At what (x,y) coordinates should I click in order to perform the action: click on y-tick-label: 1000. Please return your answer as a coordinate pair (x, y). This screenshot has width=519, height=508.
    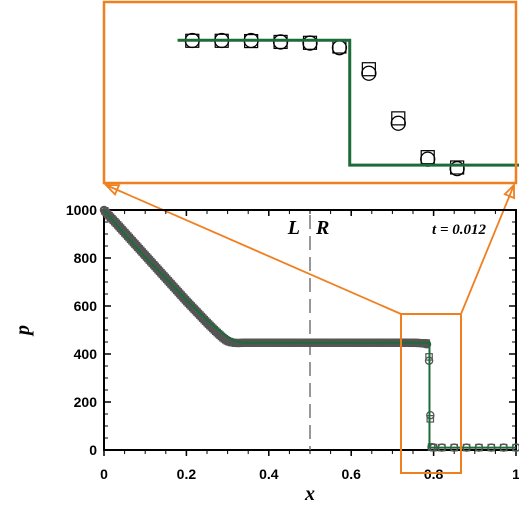
    Looking at the image, I should click on (81, 210).